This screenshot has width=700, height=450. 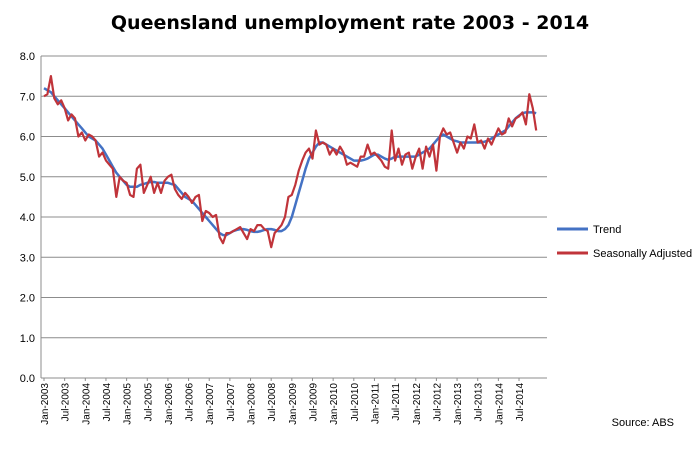 What do you see at coordinates (27, 339) in the screenshot?
I see `y-tick-label: 1.0` at bounding box center [27, 339].